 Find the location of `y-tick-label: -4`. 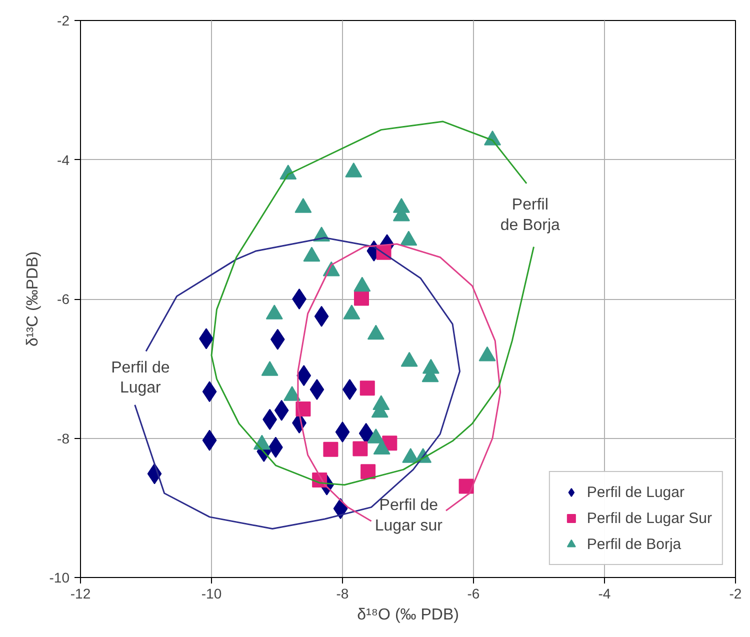

y-tick-label: -4 is located at coordinates (63, 160).